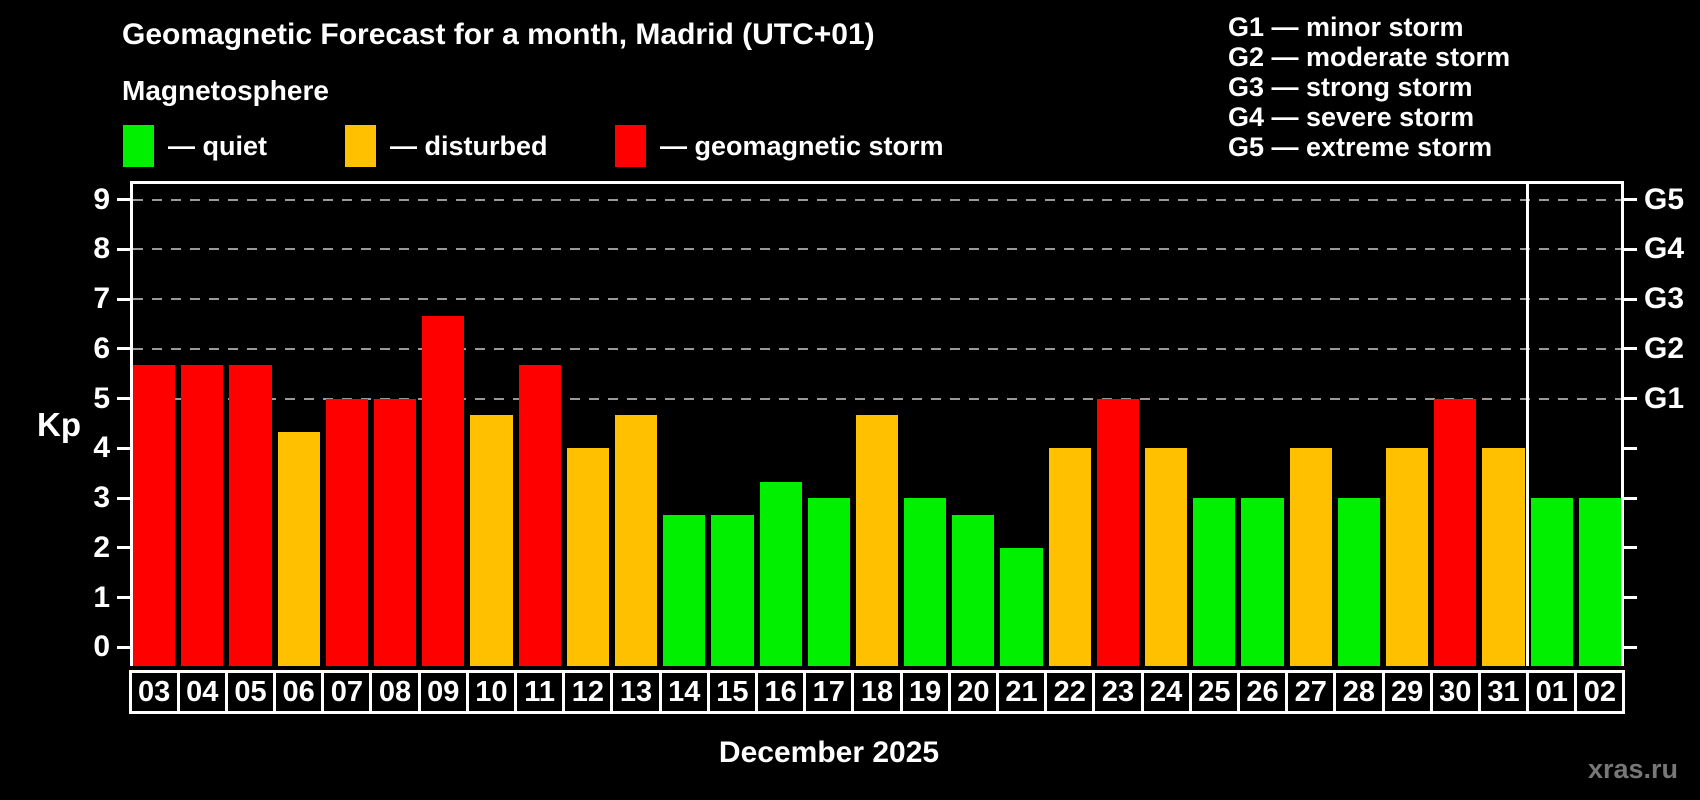 The image size is (1700, 800). I want to click on legend-swatch-quiet, so click(138, 146).